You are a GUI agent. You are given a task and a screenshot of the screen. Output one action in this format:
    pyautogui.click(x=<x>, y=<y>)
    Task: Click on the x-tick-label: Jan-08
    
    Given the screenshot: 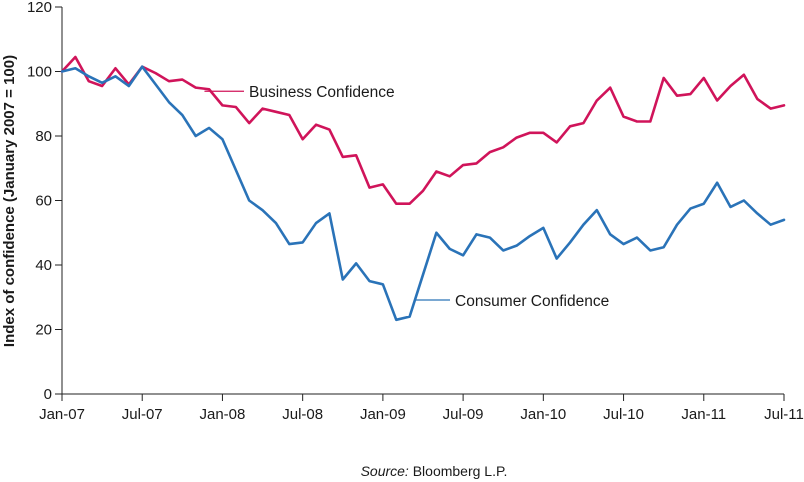 What is the action you would take?
    pyautogui.click(x=223, y=414)
    